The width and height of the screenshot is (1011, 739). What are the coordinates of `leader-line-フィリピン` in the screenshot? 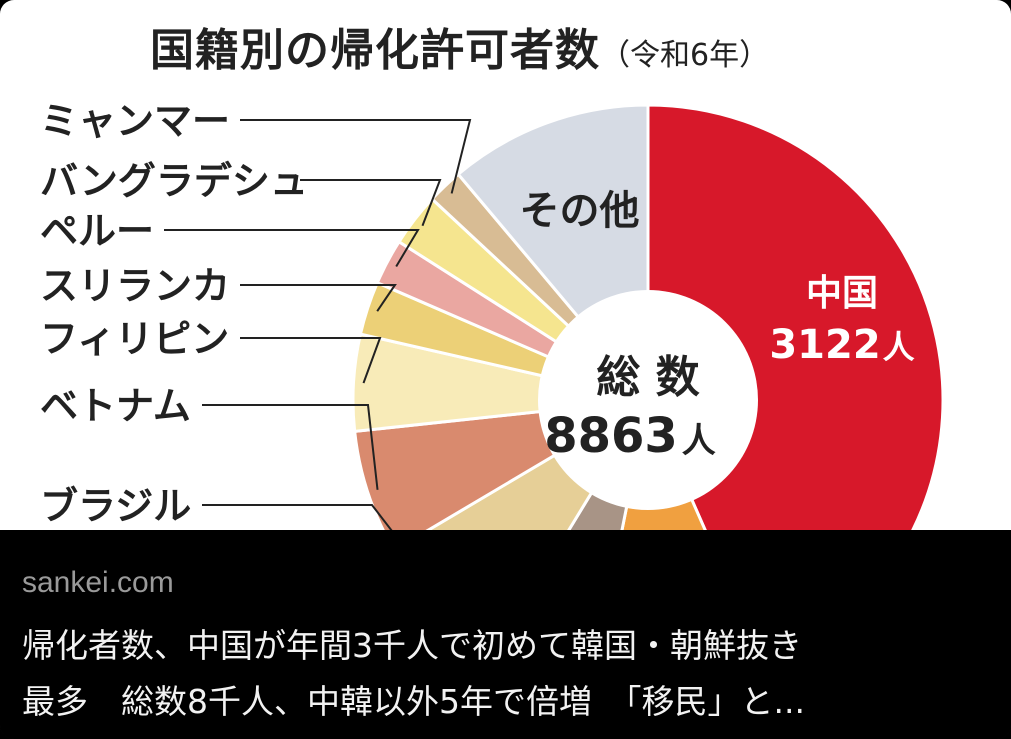 It's located at (311, 360).